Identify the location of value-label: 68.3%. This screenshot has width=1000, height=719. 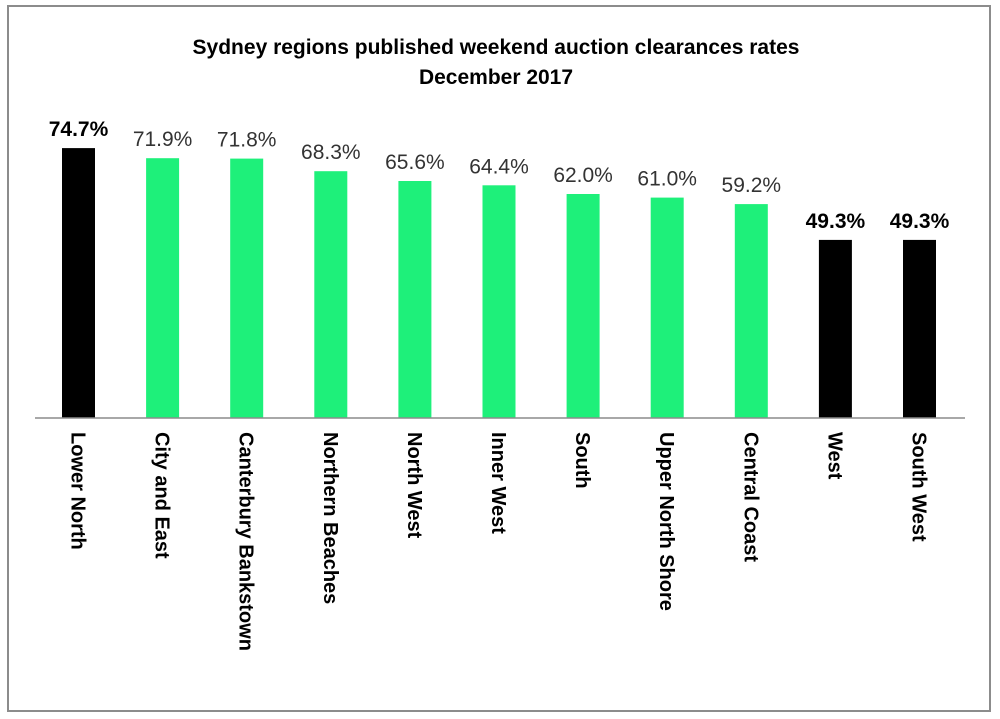
(331, 152).